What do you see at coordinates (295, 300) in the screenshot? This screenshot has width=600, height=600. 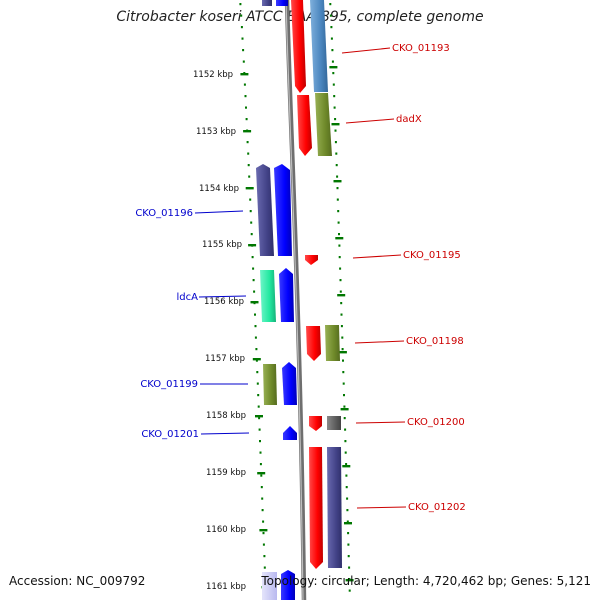 I see `genome-backbone` at bounding box center [295, 300].